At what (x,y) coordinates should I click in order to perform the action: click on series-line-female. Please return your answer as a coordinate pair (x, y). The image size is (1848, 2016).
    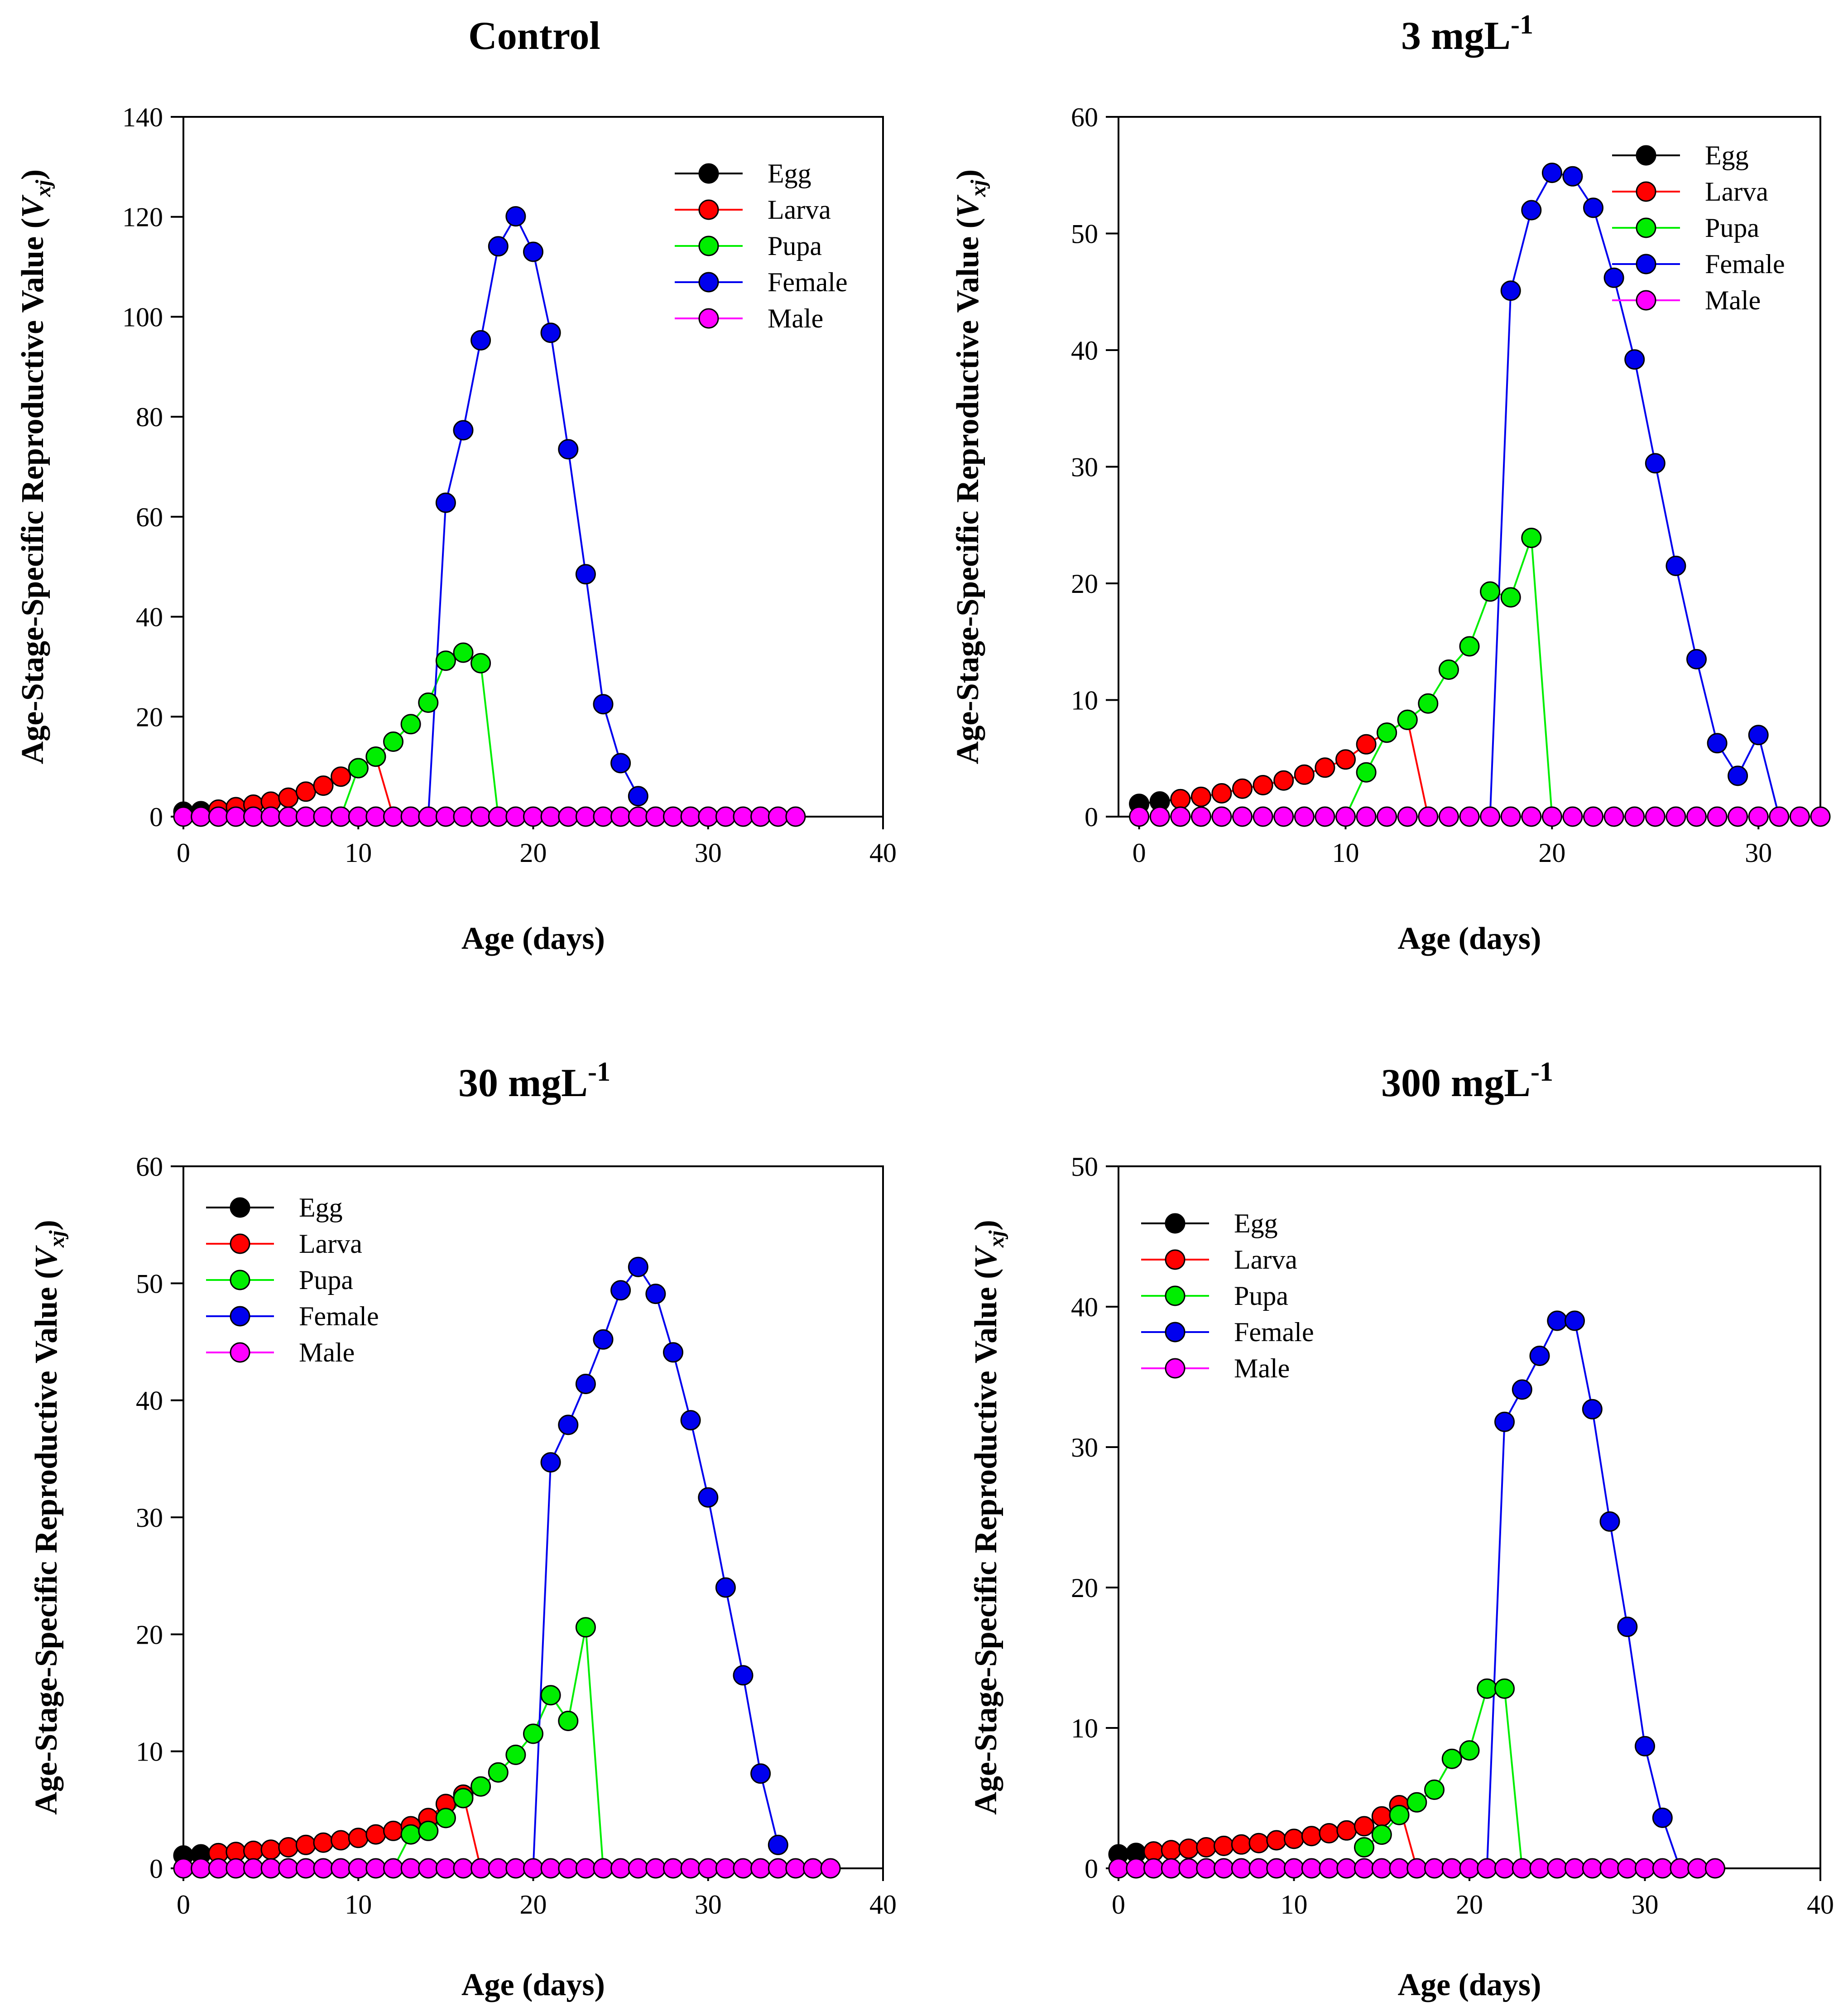
    Looking at the image, I should click on (533, 515).